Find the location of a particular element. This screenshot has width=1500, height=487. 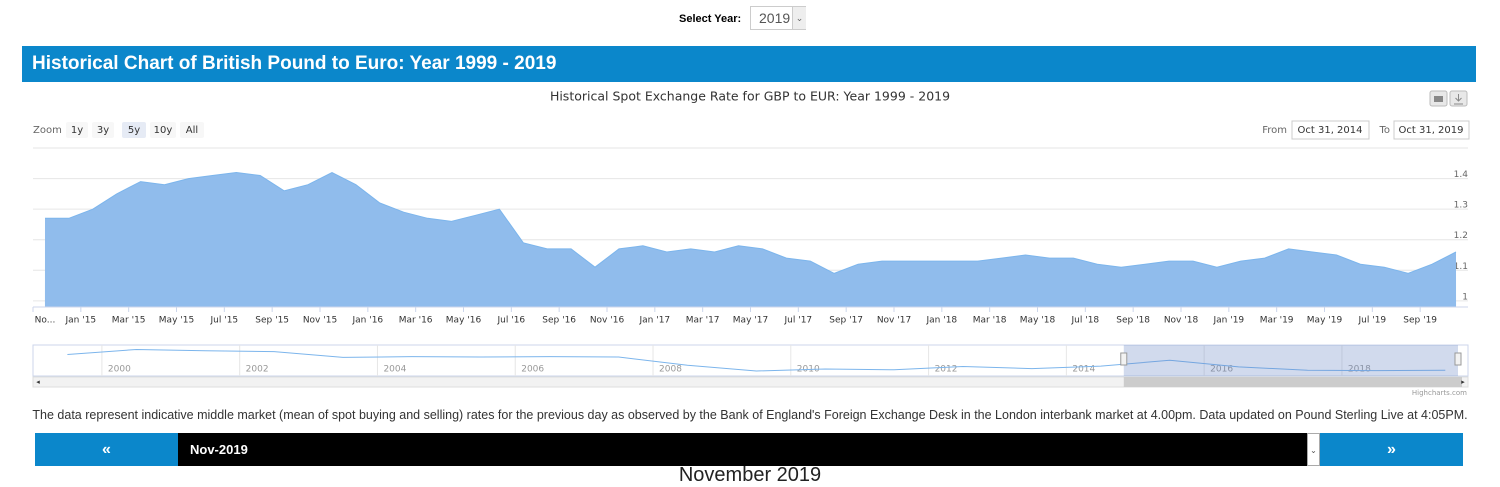

from-input is located at coordinates (1330, 130).